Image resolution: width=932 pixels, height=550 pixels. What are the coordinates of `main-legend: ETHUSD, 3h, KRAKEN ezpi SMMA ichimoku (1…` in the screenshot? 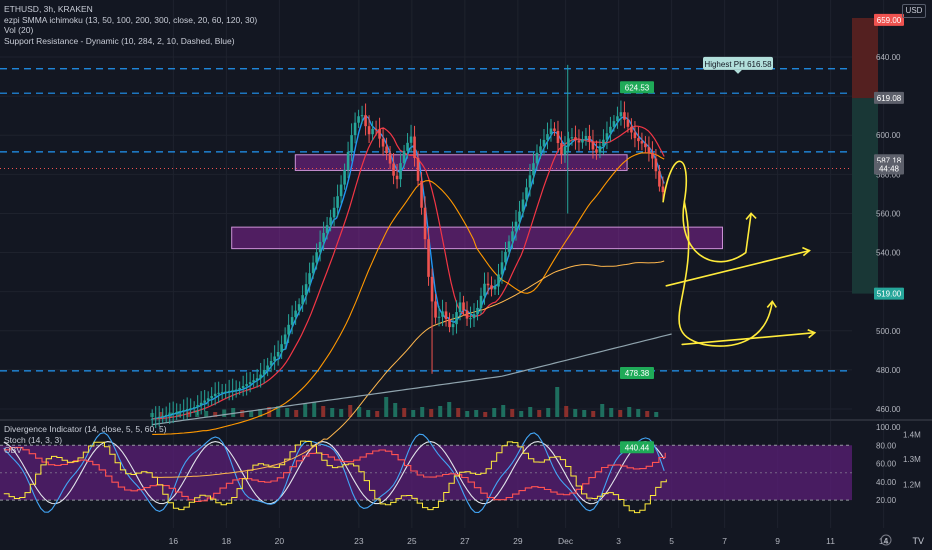 It's located at (130, 25).